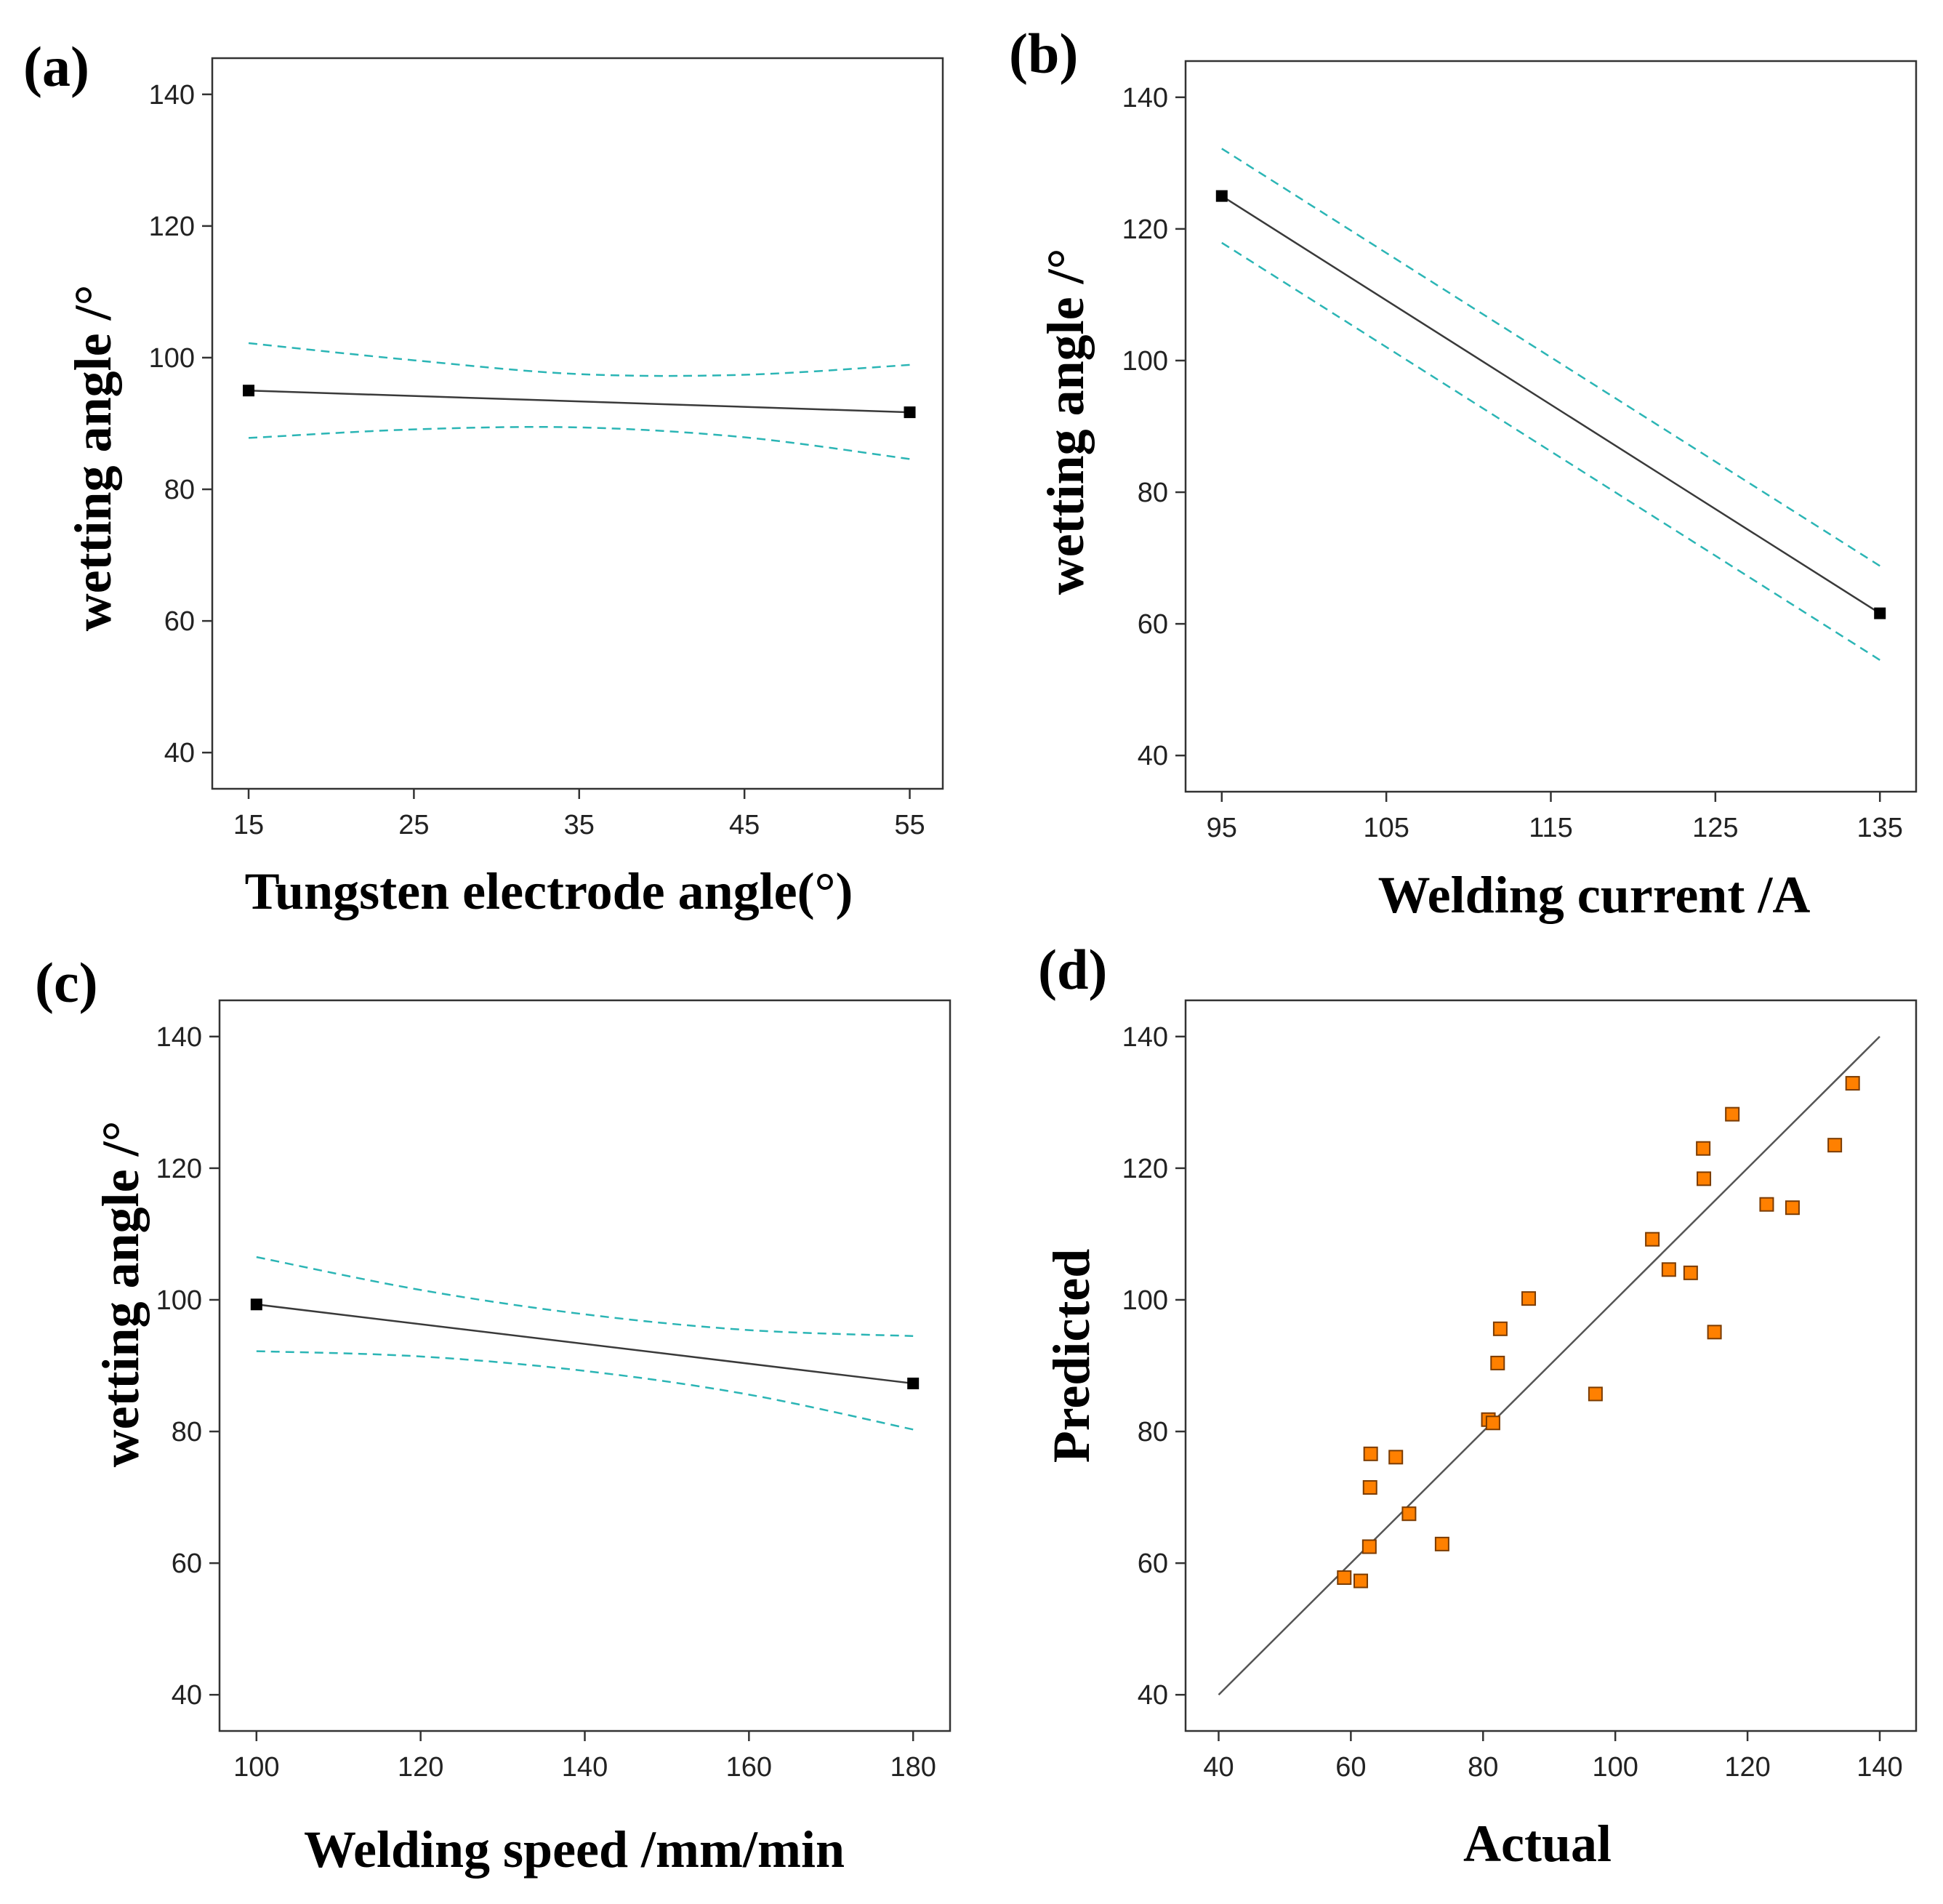 The height and width of the screenshot is (1904, 1943). What do you see at coordinates (749, 1767) in the screenshot?
I see `x-tick-label: 160` at bounding box center [749, 1767].